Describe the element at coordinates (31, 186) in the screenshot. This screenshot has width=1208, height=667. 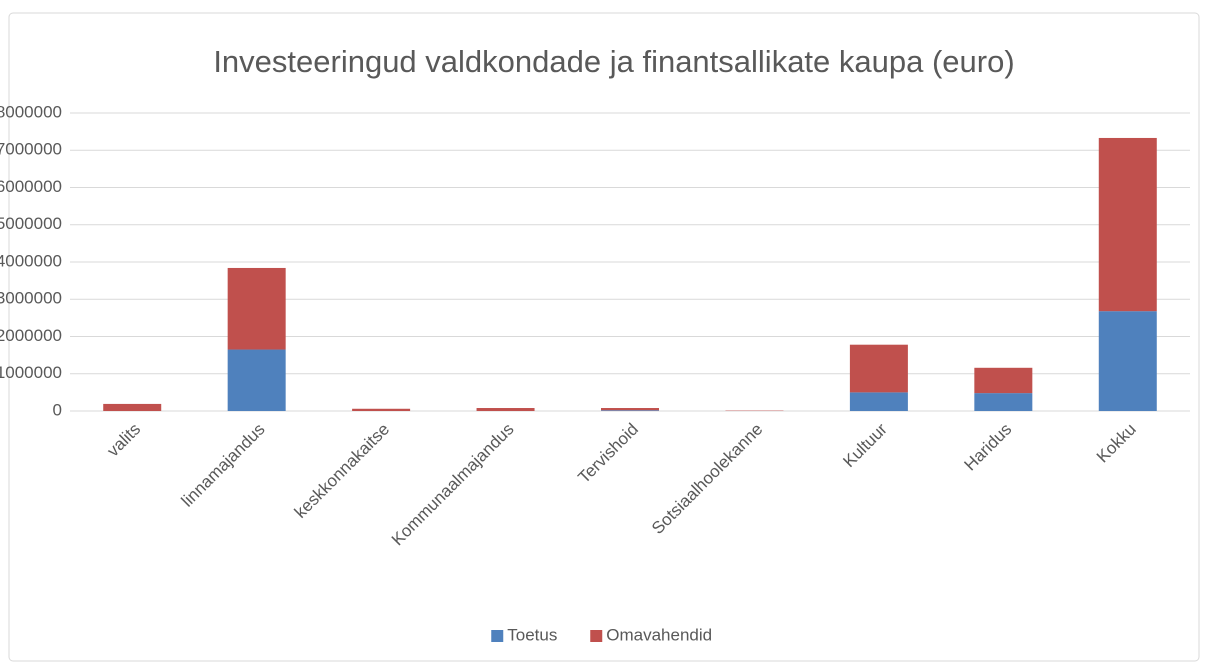
I see `y-tick-label: 6000000` at that location.